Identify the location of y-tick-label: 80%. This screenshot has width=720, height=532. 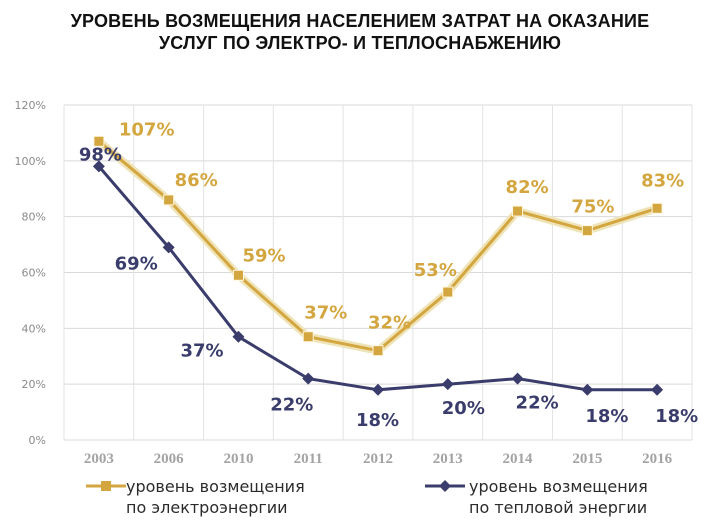
(34, 217).